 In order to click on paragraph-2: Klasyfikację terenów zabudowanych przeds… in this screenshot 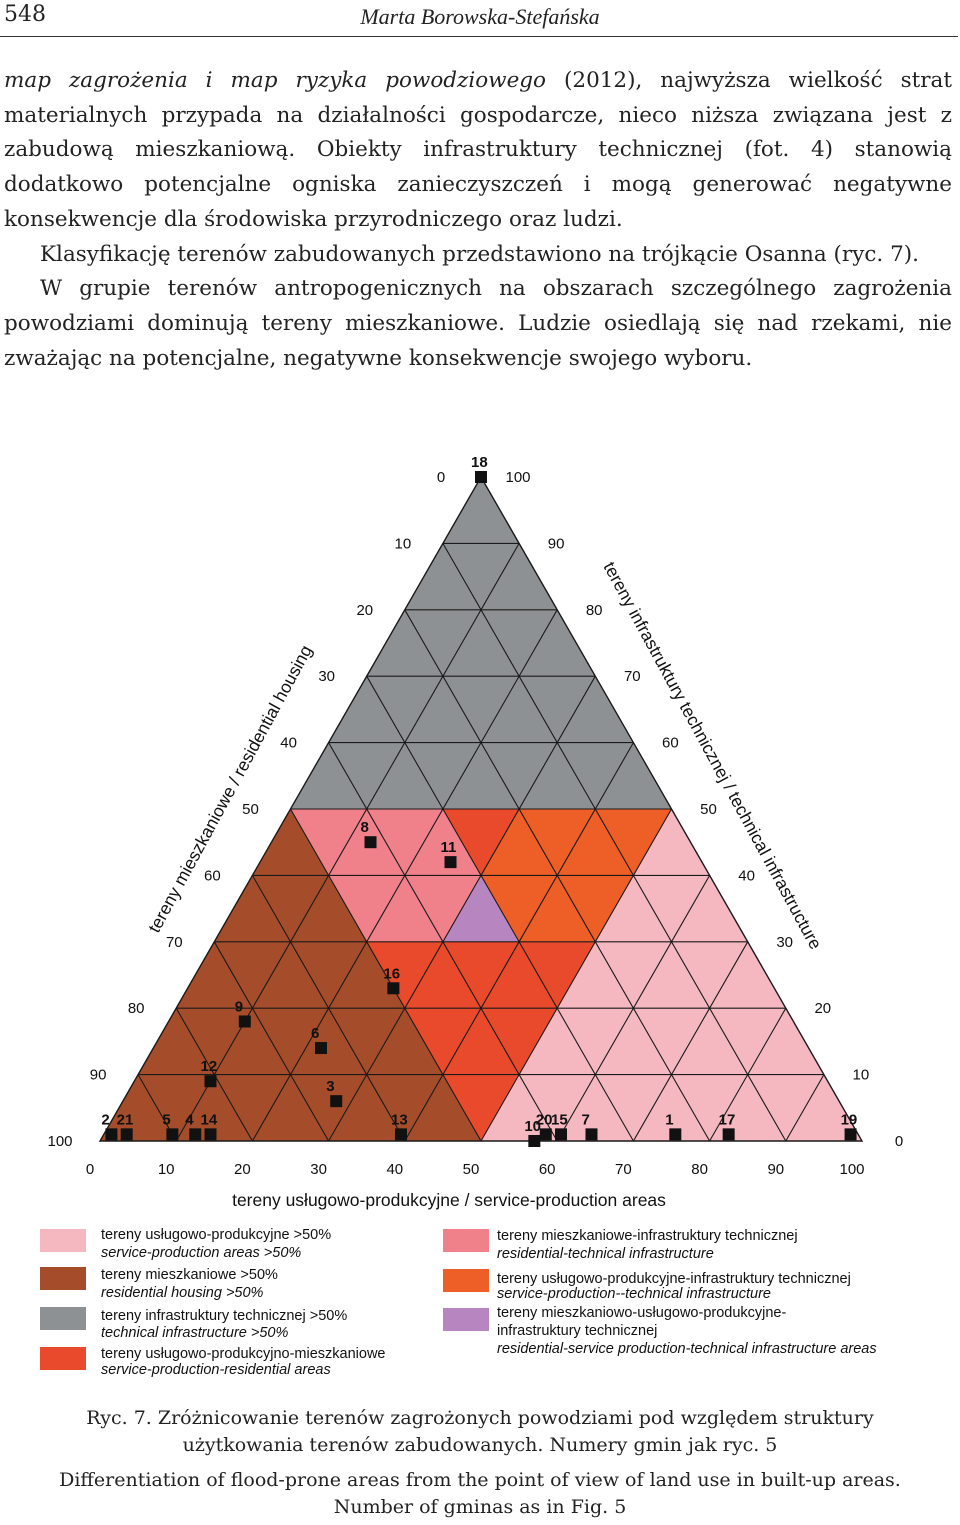, I will do `click(479, 254)`.